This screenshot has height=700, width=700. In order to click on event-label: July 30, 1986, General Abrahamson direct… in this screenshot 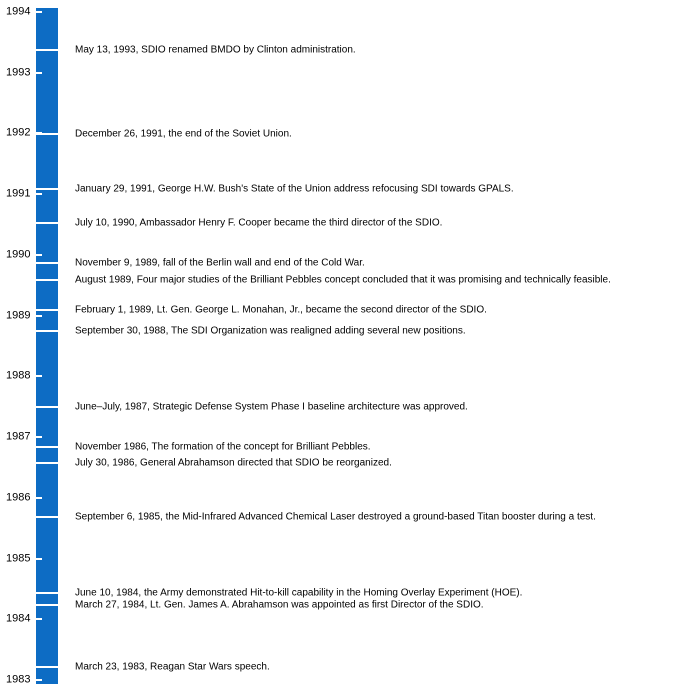, I will do `click(233, 463)`.